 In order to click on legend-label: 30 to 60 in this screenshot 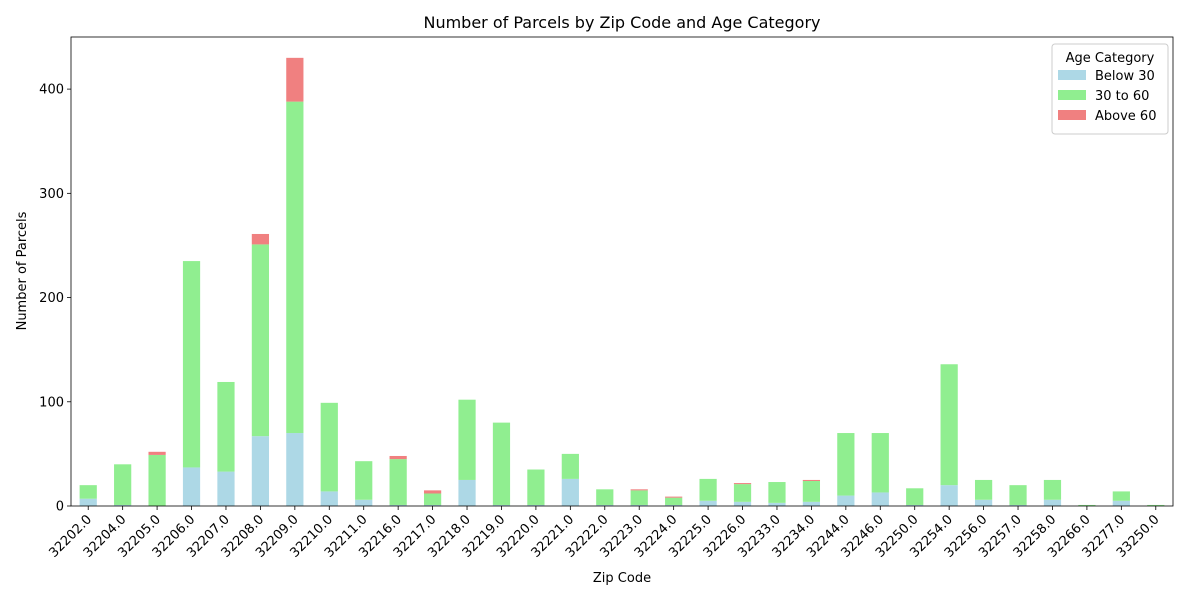, I will do `click(1122, 96)`.